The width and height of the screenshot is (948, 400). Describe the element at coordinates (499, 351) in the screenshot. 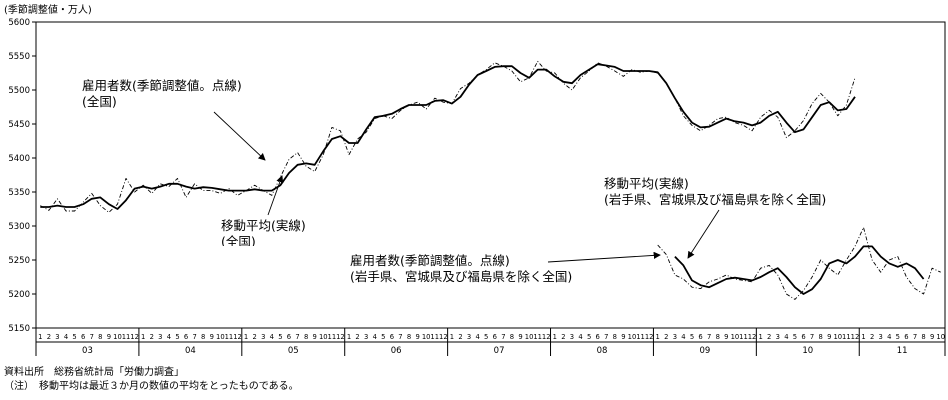

I see `year-label: 07` at that location.